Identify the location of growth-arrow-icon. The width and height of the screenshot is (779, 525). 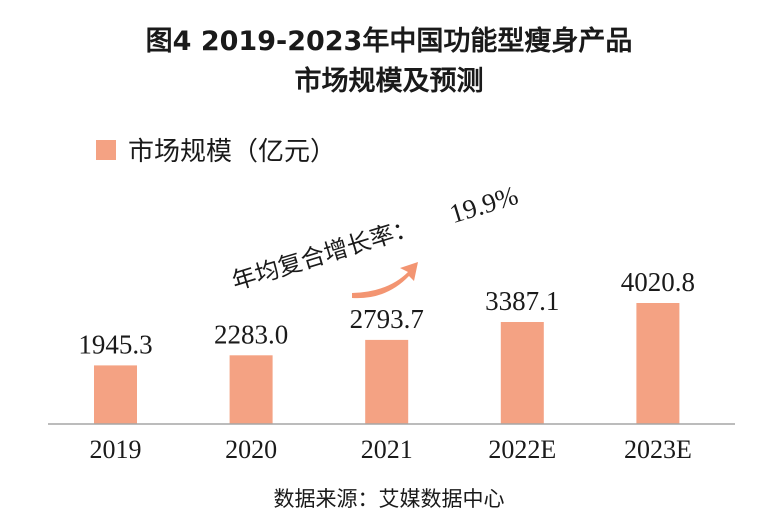
(385, 280).